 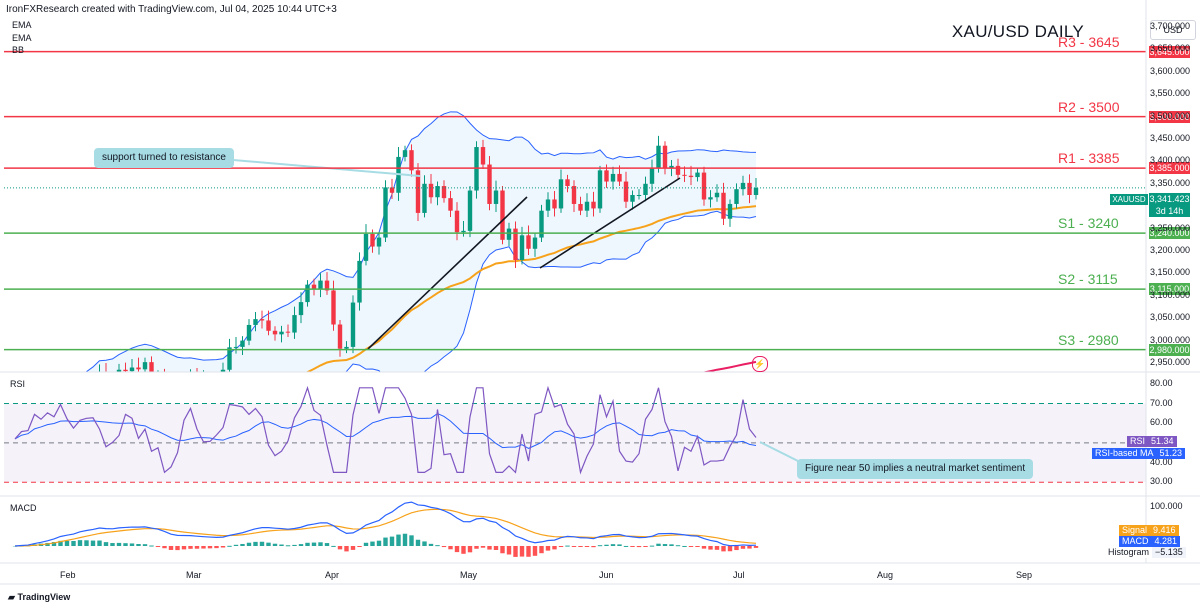 I want to click on indicator-ema-fast-label: EMA, so click(x=22, y=25).